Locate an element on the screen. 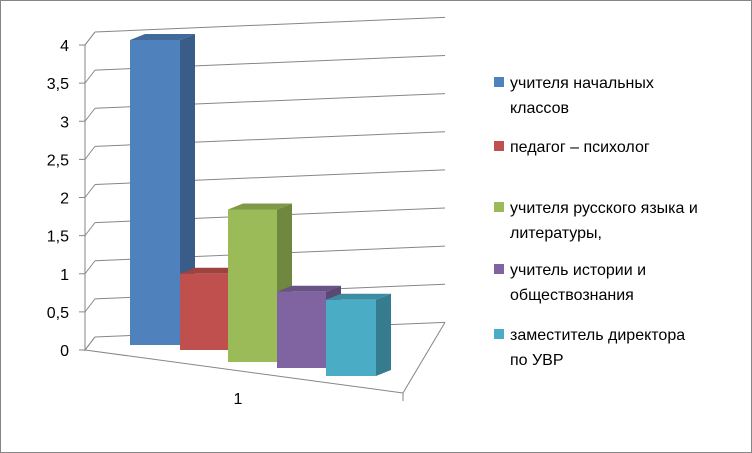 The width and height of the screenshot is (752, 453). y-tick-label: 2,5 is located at coordinates (58, 160).